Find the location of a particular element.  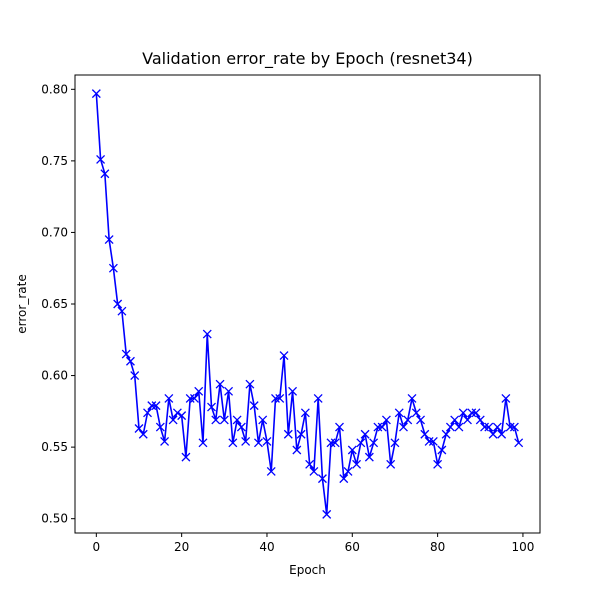

y-tick-label: 0.65 is located at coordinates (54, 304).